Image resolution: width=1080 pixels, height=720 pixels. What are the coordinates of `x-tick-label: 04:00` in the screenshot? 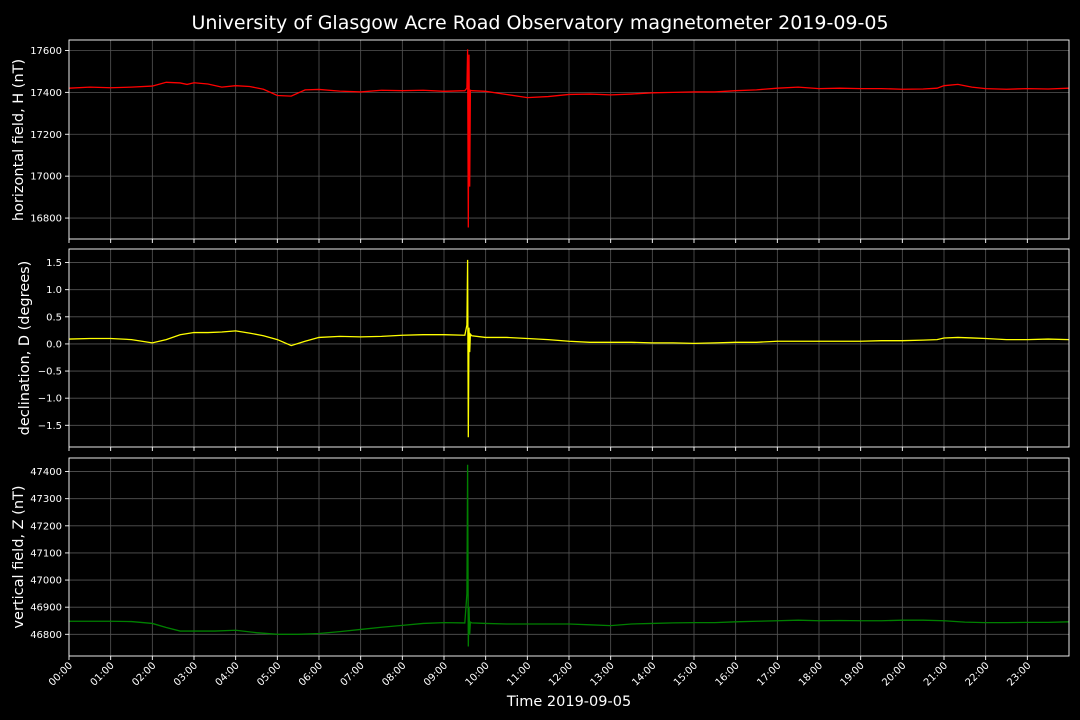 It's located at (228, 674).